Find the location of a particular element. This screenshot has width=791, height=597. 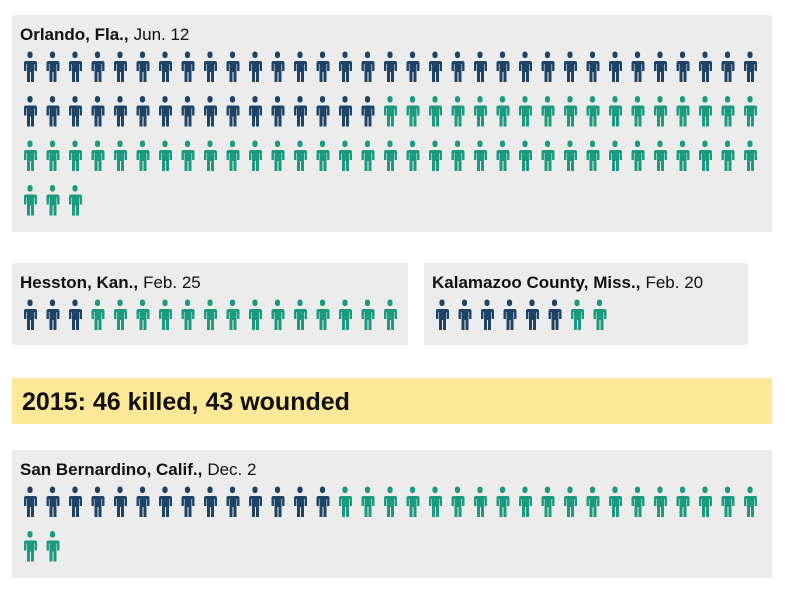

icon-grid is located at coordinates (521, 314).